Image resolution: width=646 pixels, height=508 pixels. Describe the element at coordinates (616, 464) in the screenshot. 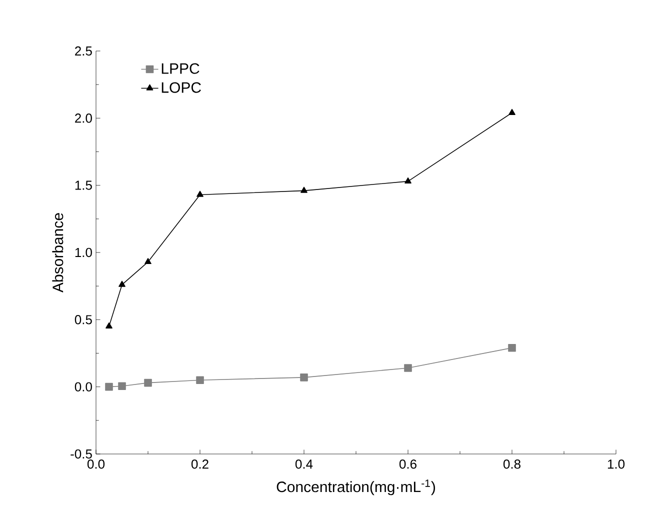

I see `x-tick-label: 1.0` at that location.